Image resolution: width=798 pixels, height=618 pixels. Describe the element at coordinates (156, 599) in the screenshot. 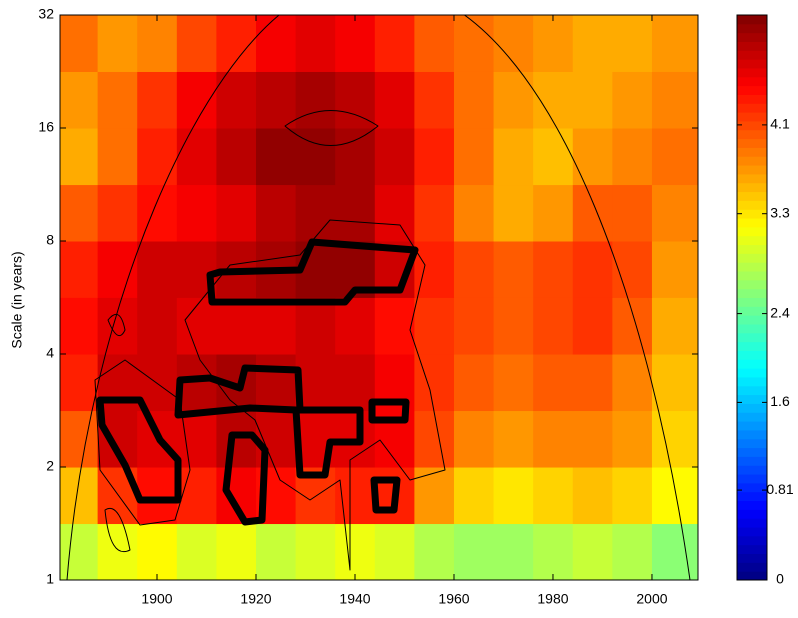

I see `x-tick-label: 1900` at that location.